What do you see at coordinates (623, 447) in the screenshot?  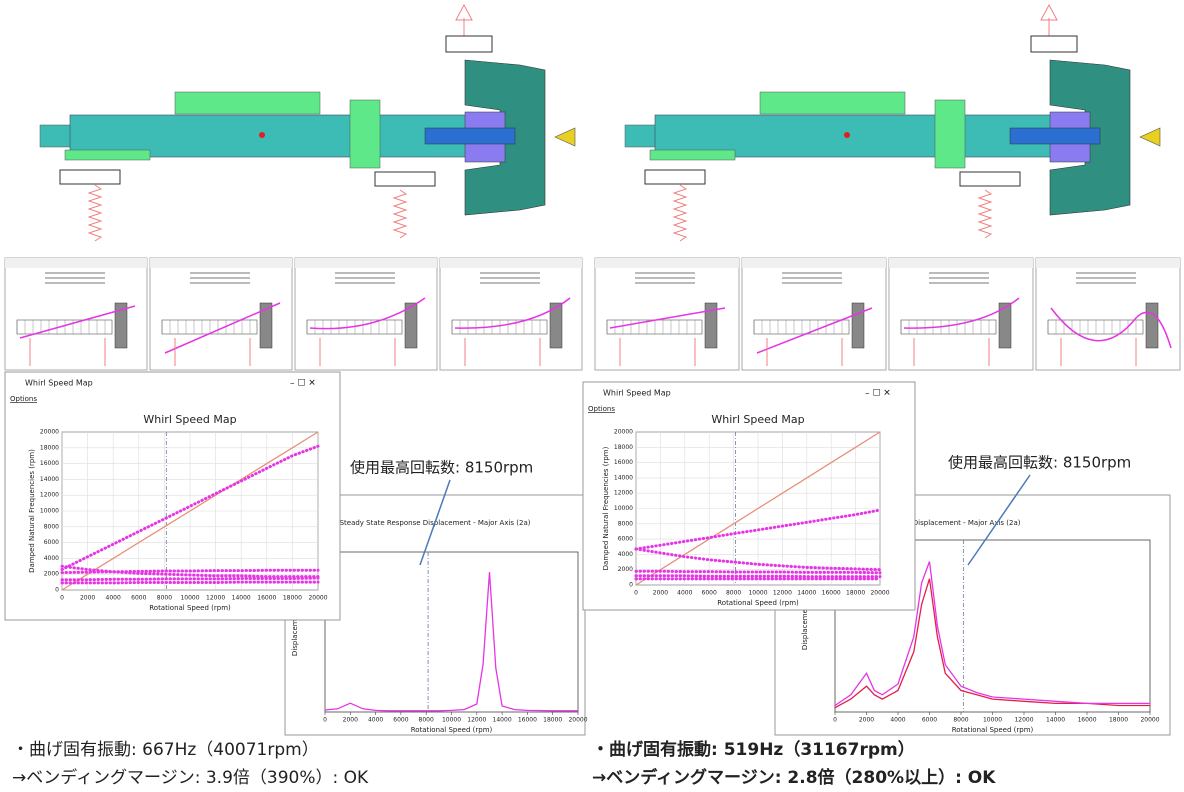 I see `y-tick-label: 18000` at bounding box center [623, 447].